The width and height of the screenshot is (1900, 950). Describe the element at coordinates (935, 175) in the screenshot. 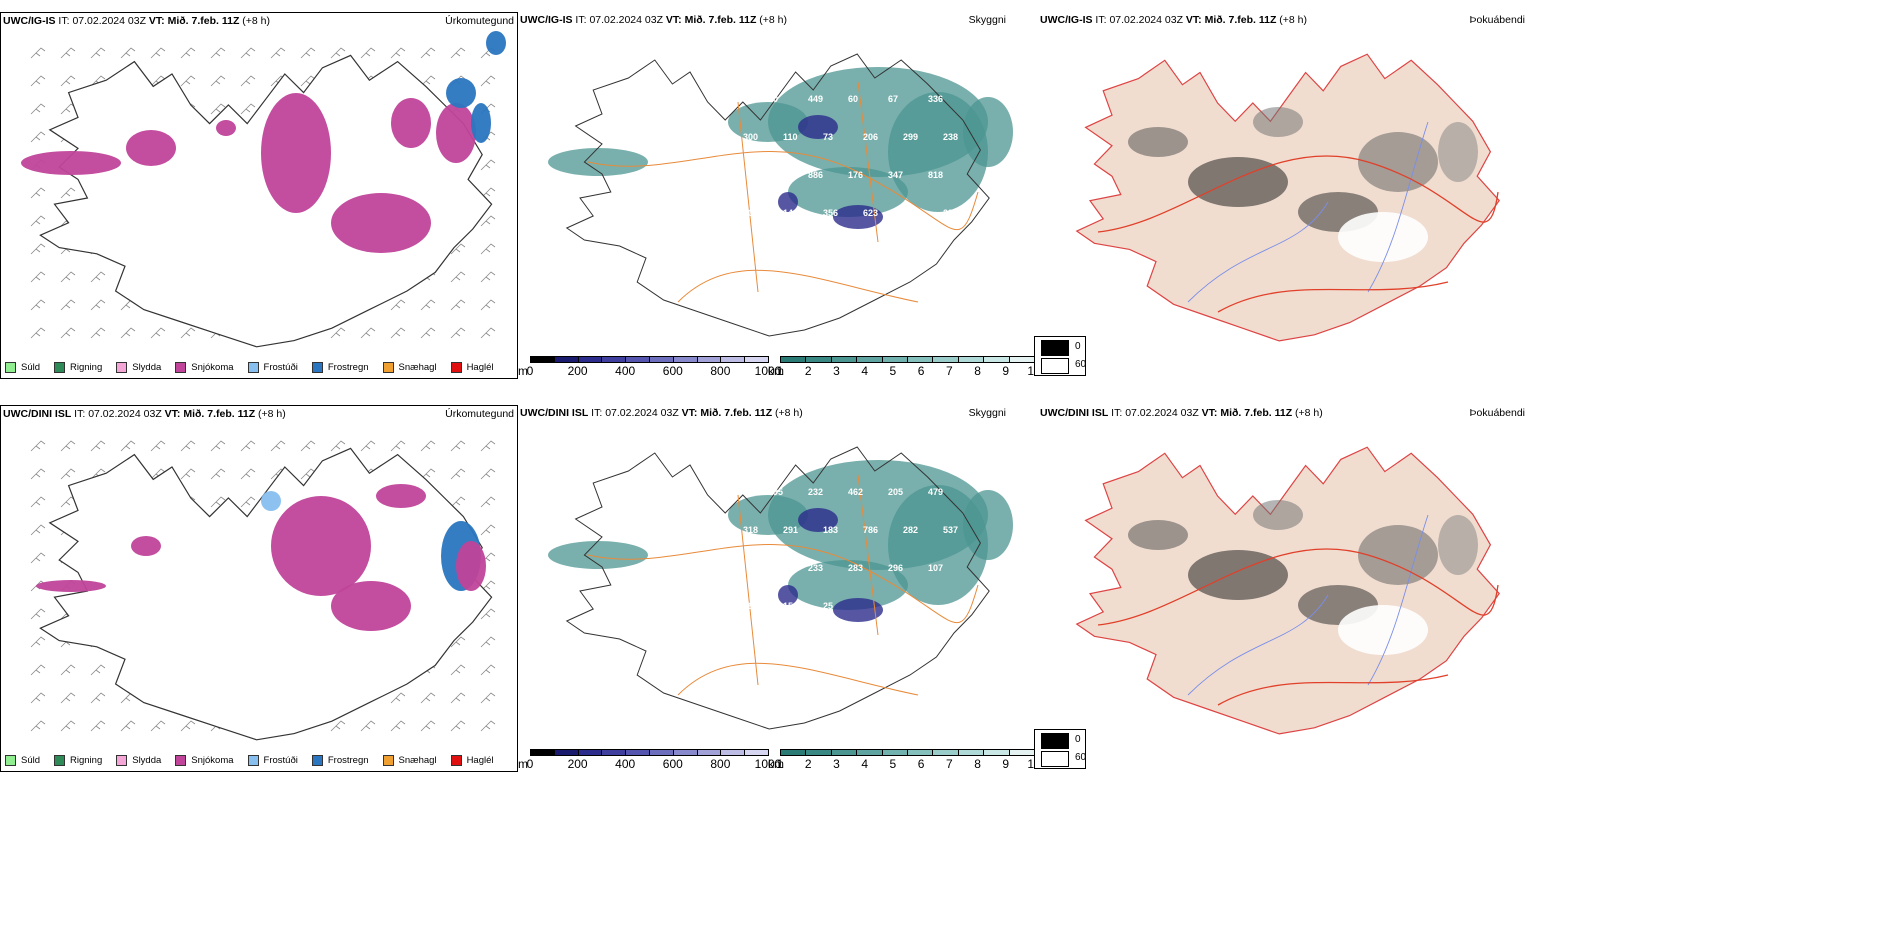

I see `ceiling-value: 818` at that location.